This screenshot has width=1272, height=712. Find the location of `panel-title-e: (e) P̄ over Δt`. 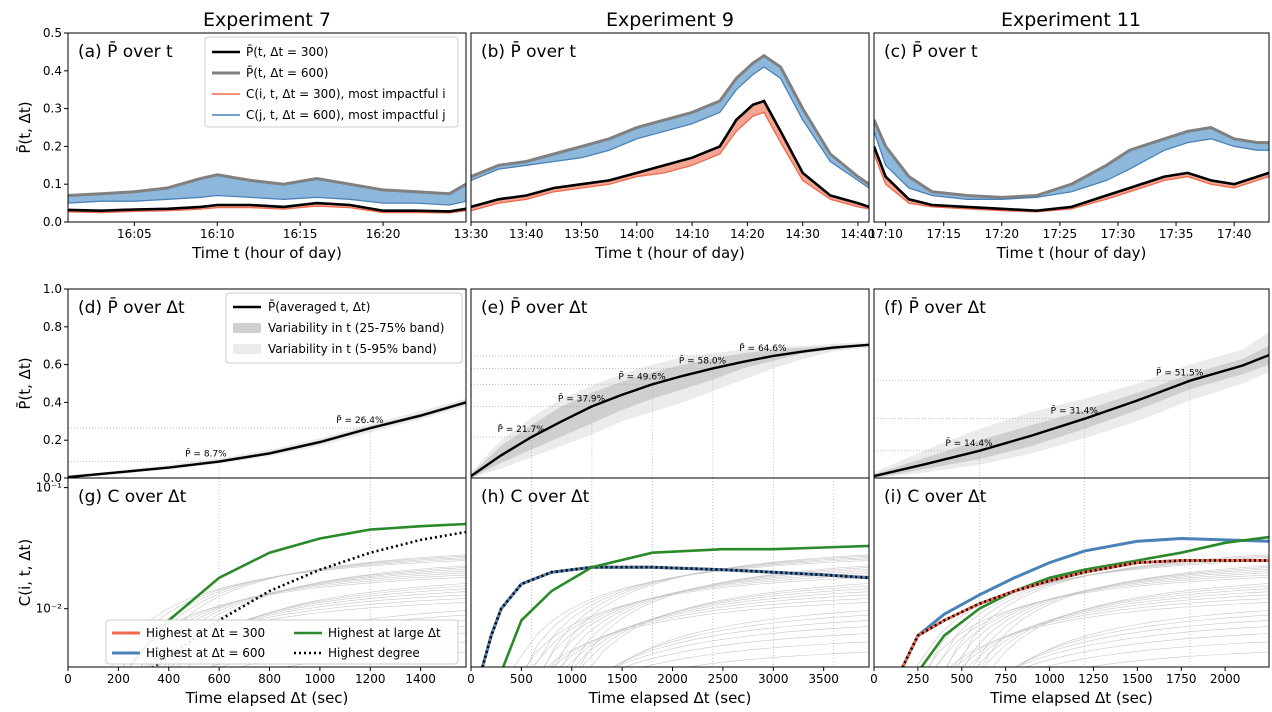

panel-title-e: (e) P̄ over Δt is located at coordinates (534, 307).